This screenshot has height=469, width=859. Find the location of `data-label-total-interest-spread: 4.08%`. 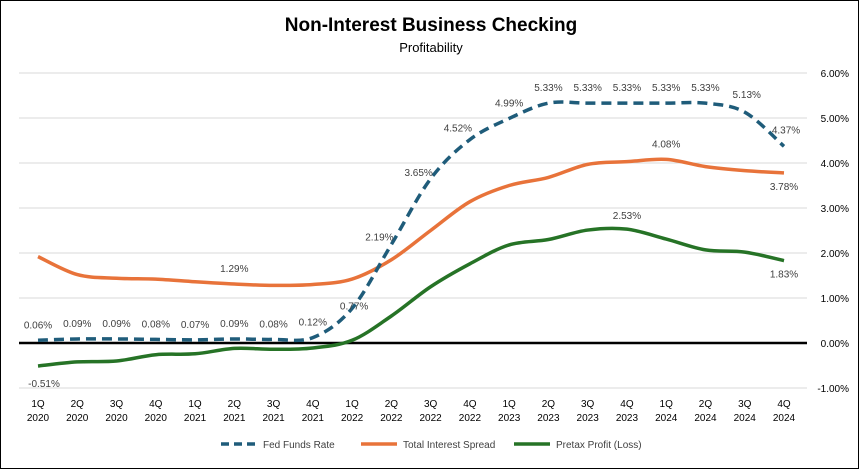

data-label-total-interest-spread: 4.08% is located at coordinates (666, 144).